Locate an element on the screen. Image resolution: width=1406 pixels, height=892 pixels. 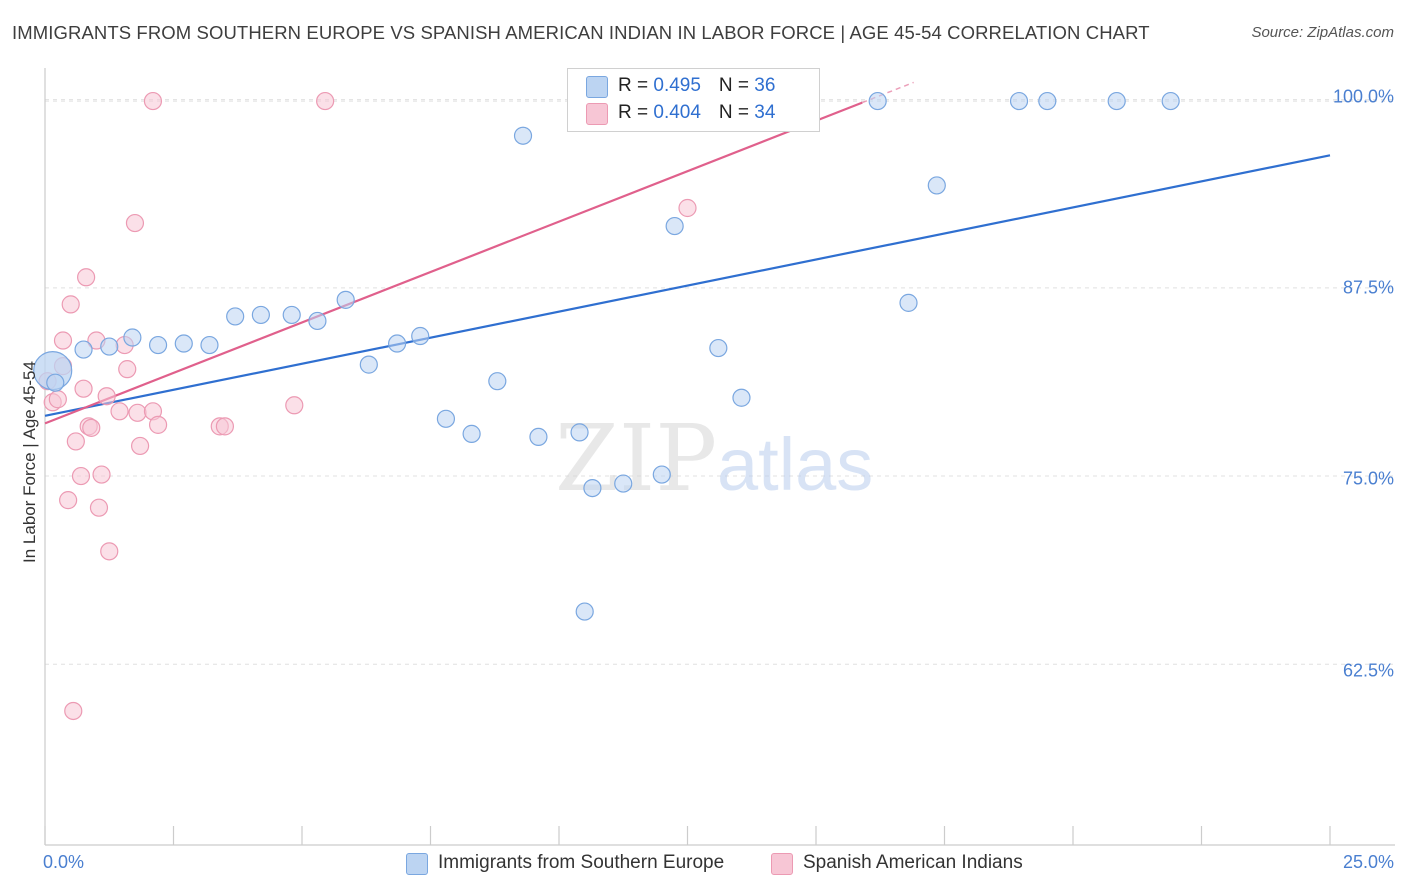
x-tick-label: 0.0% is located at coordinates (64, 862).